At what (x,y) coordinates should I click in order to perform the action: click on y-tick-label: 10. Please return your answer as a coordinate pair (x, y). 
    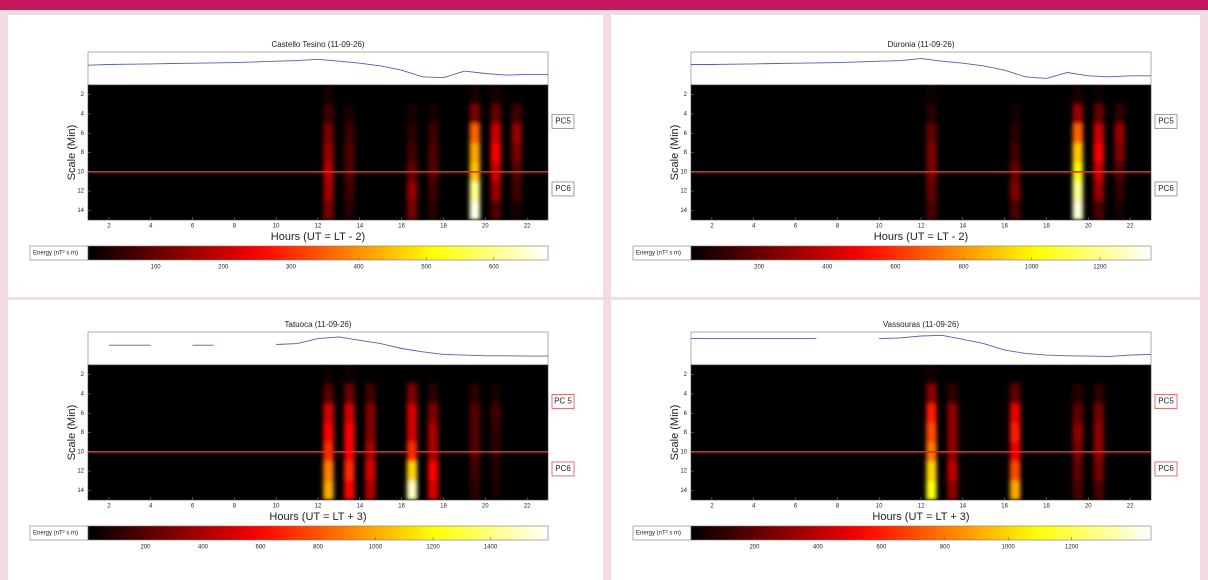
    Looking at the image, I should click on (80, 452).